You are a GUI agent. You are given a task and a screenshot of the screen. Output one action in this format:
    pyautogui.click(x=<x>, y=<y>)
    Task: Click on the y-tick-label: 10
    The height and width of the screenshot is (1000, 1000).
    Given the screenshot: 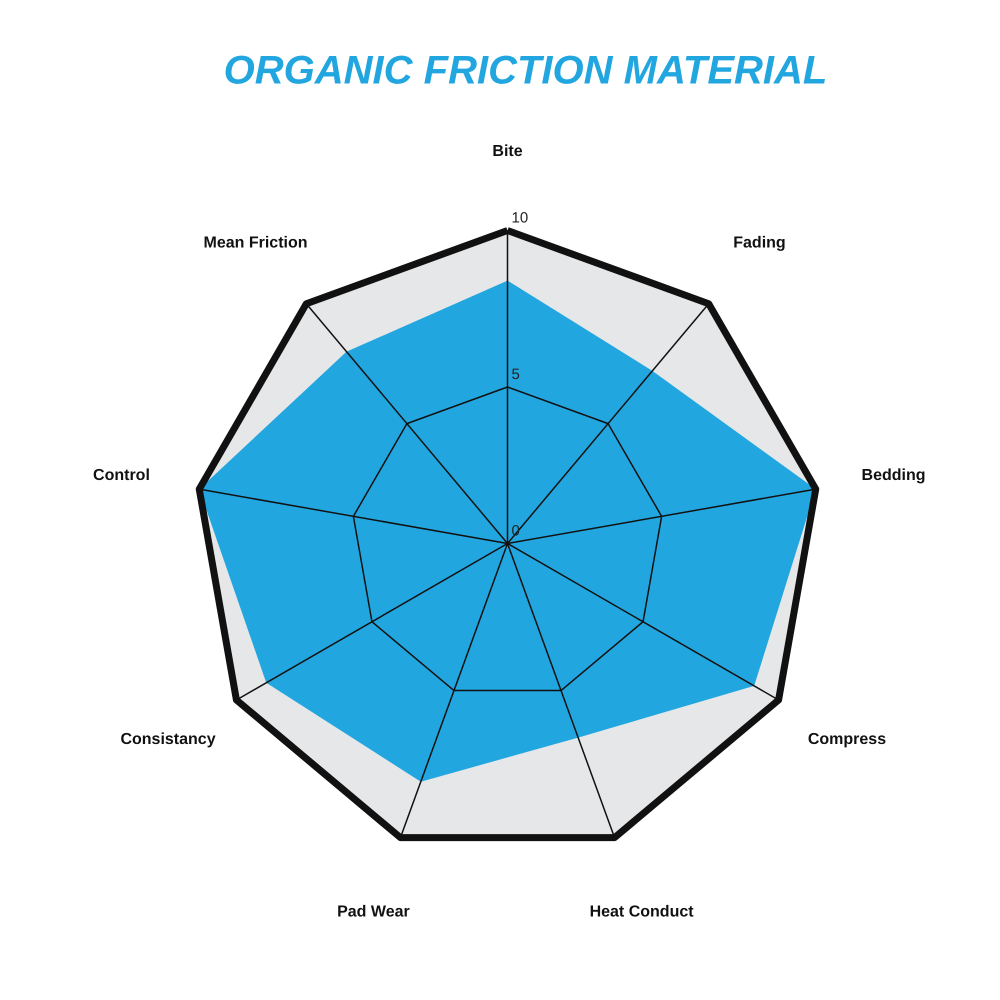 What is the action you would take?
    pyautogui.click(x=520, y=218)
    